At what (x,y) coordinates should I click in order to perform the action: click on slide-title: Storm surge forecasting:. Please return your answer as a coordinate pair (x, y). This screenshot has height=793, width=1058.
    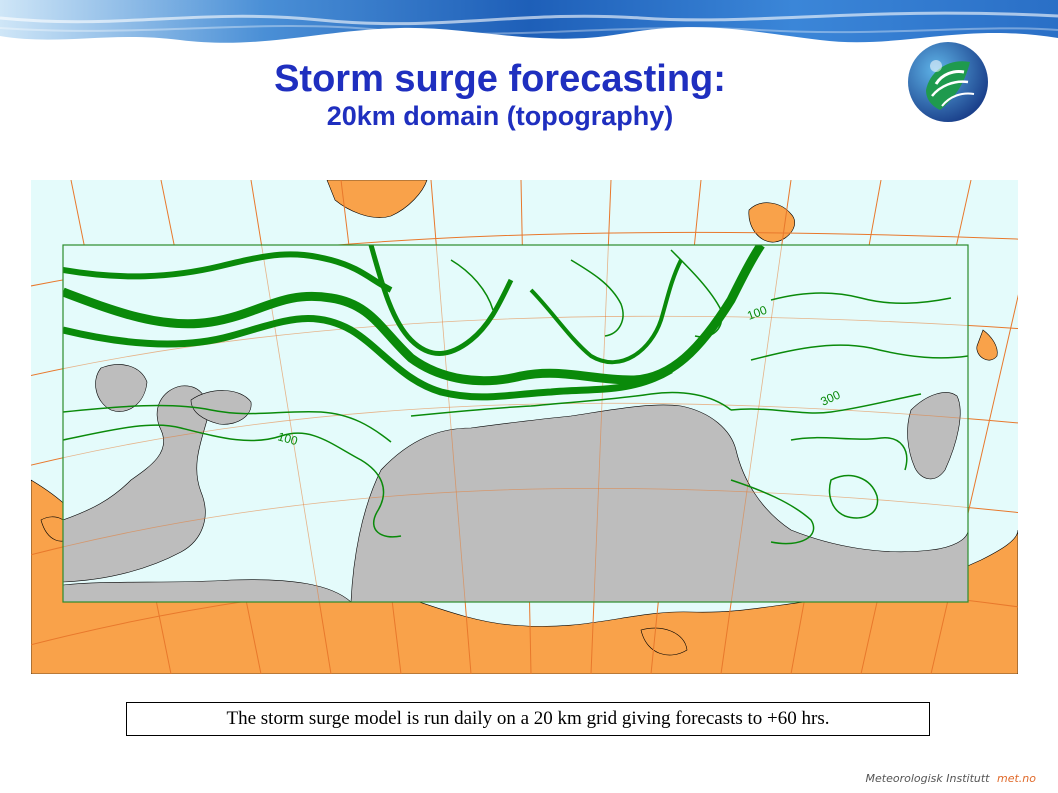
    Looking at the image, I should click on (500, 79).